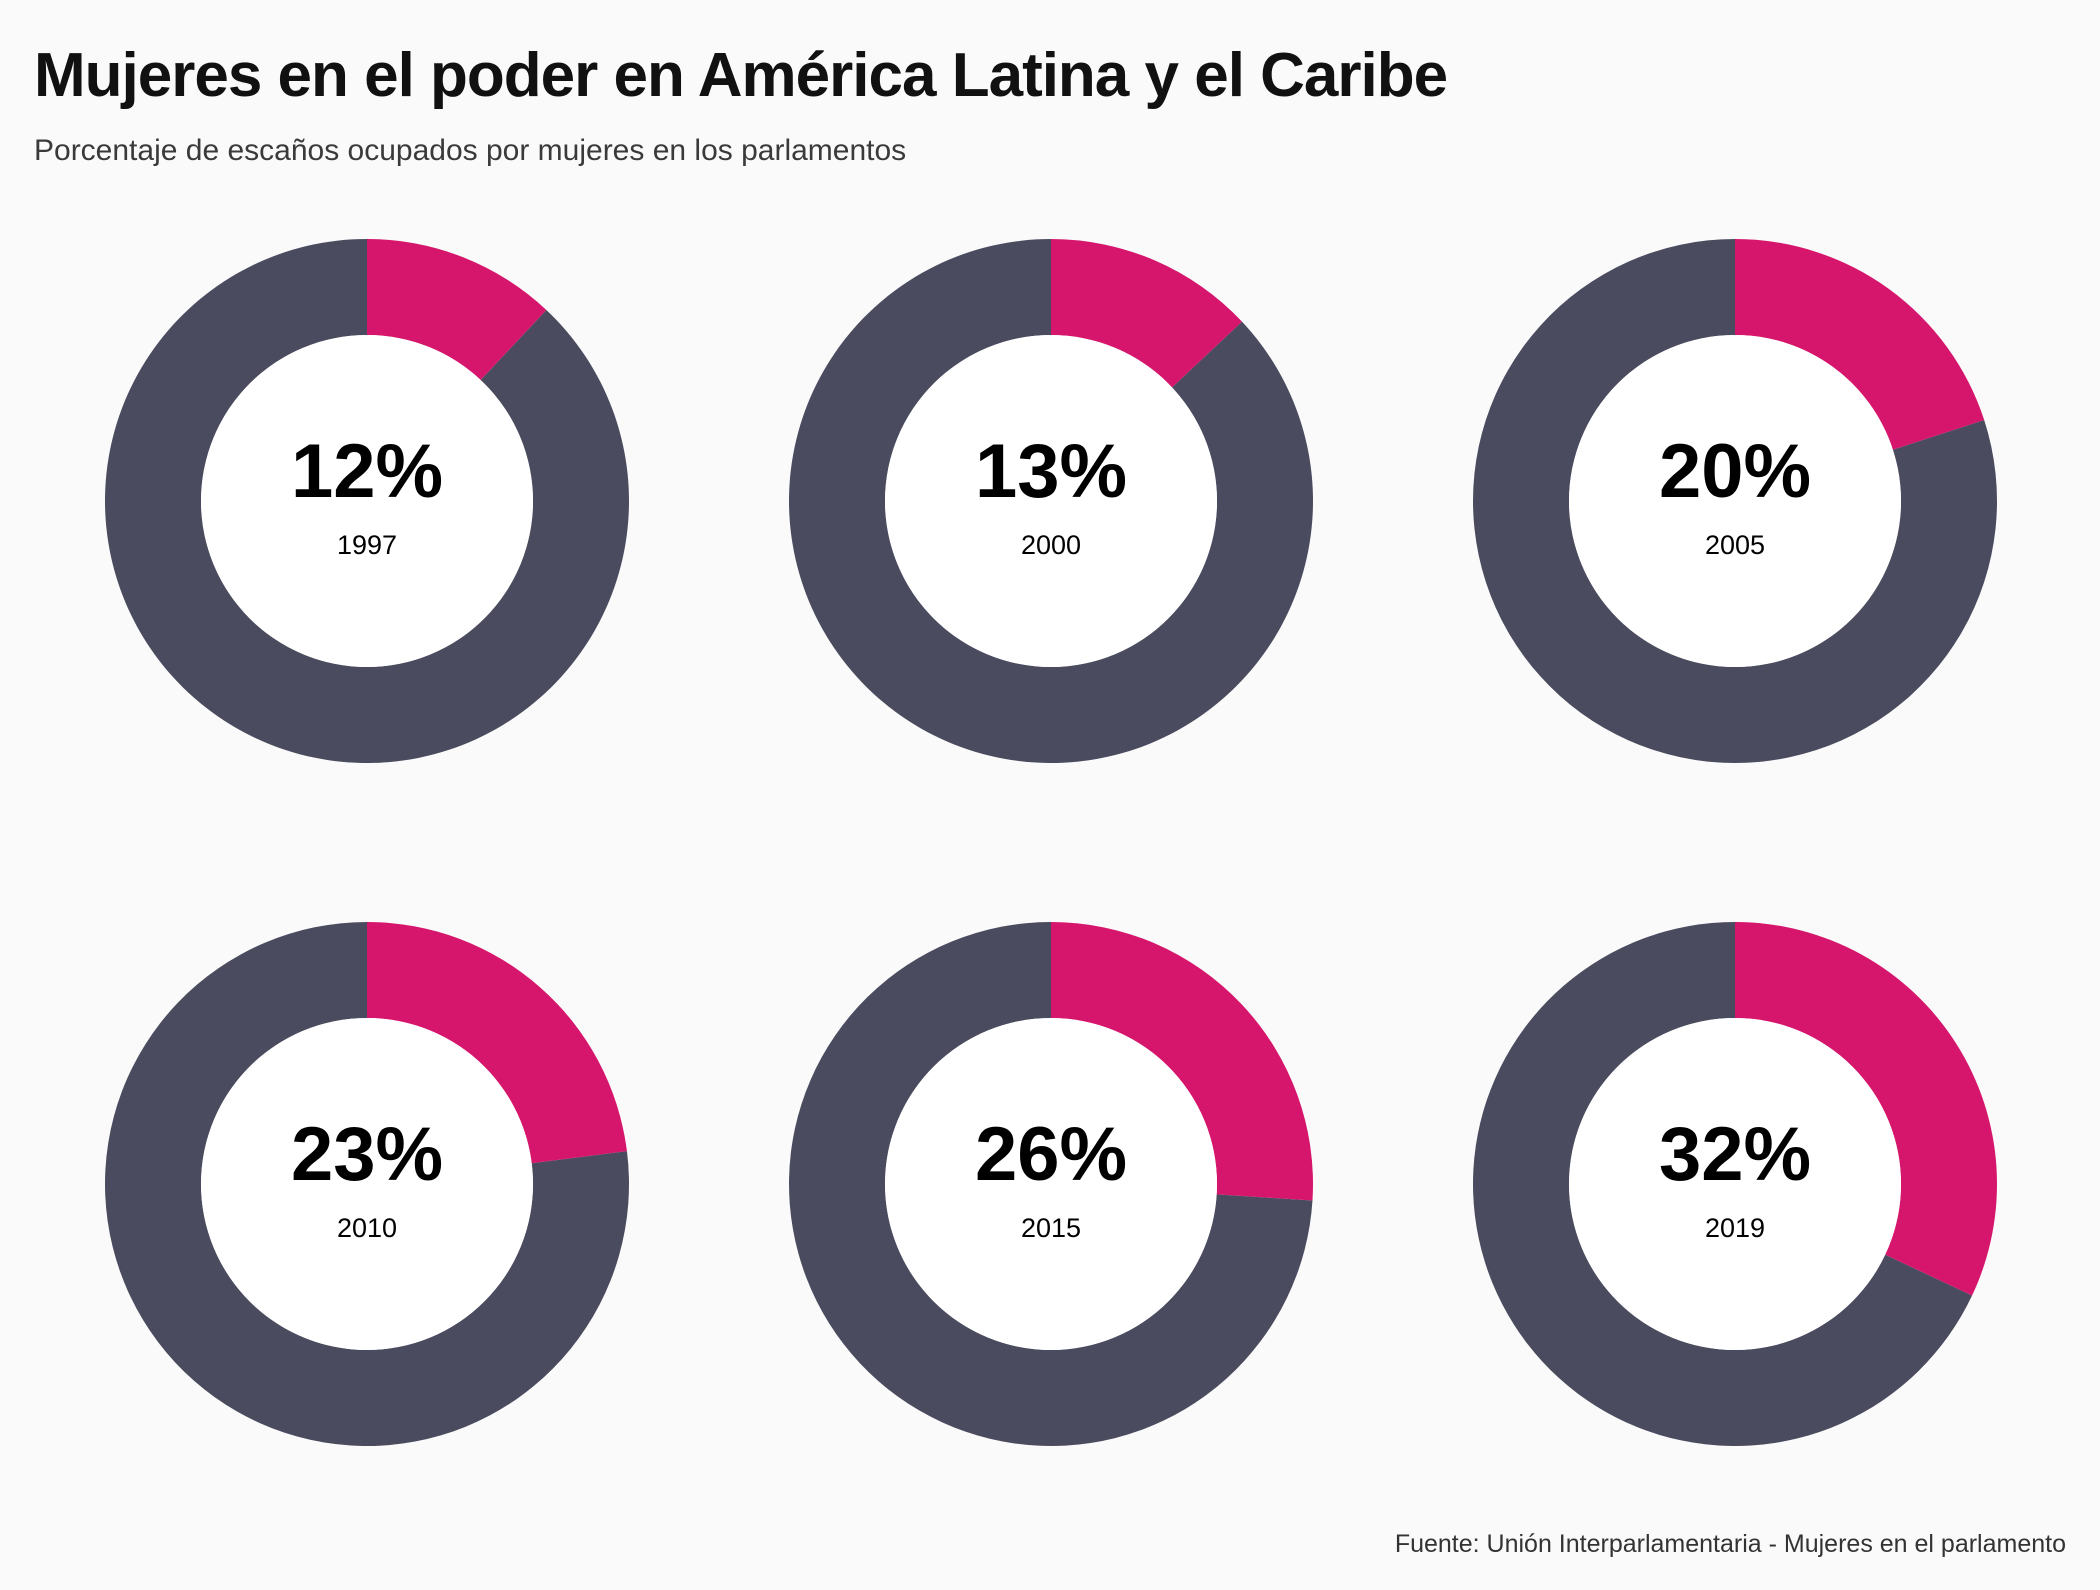  What do you see at coordinates (457, 309) in the screenshot?
I see `donut-slice-women-1997` at bounding box center [457, 309].